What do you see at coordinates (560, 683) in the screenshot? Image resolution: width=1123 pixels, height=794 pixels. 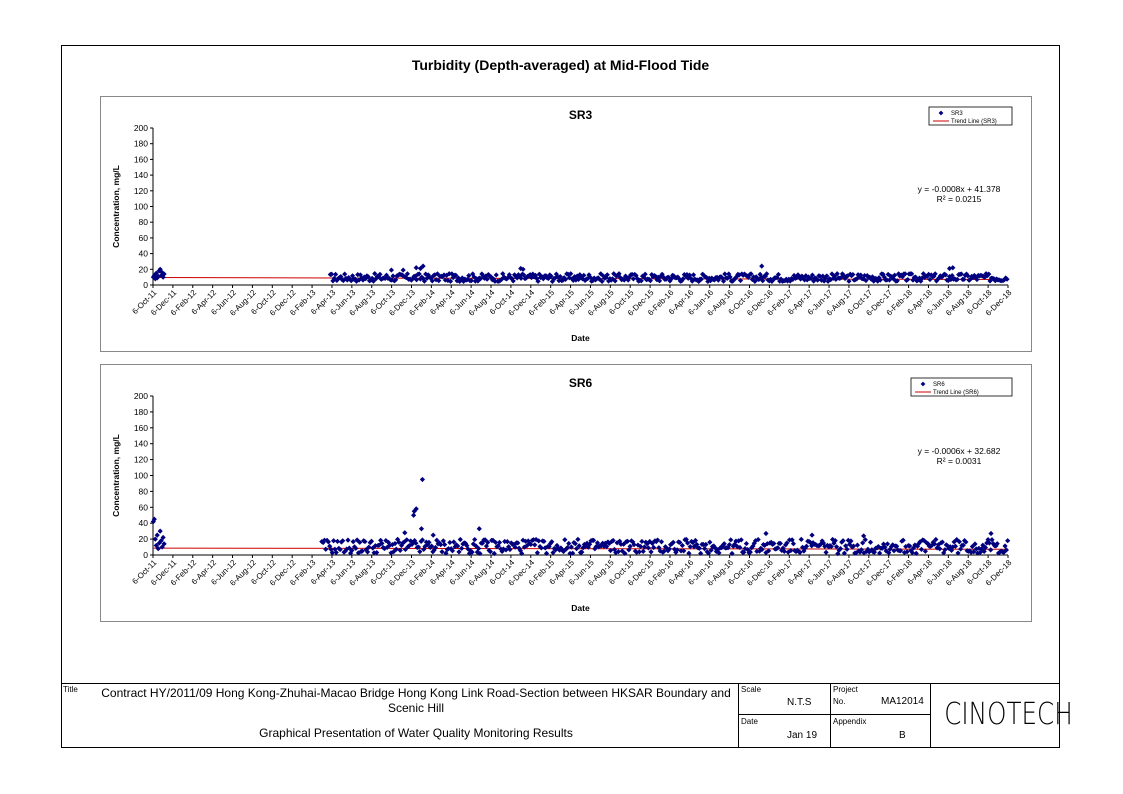 I see `title-block-top-border` at bounding box center [560, 683].